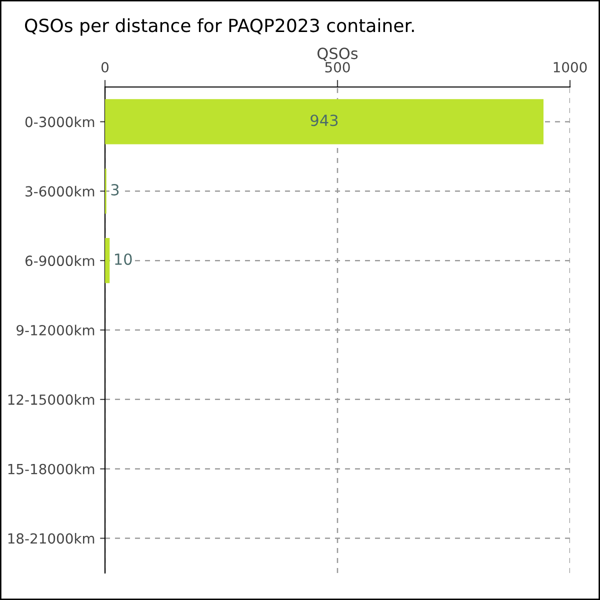 The height and width of the screenshot is (600, 600). What do you see at coordinates (51, 469) in the screenshot?
I see `y-tick-label: 15-18000km` at bounding box center [51, 469].